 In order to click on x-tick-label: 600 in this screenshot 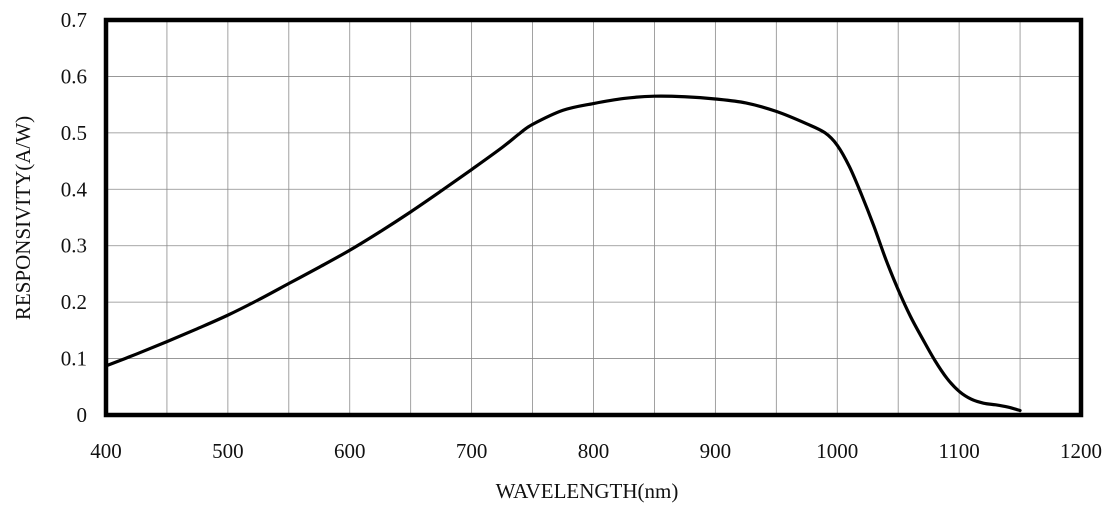, I will do `click(350, 451)`.